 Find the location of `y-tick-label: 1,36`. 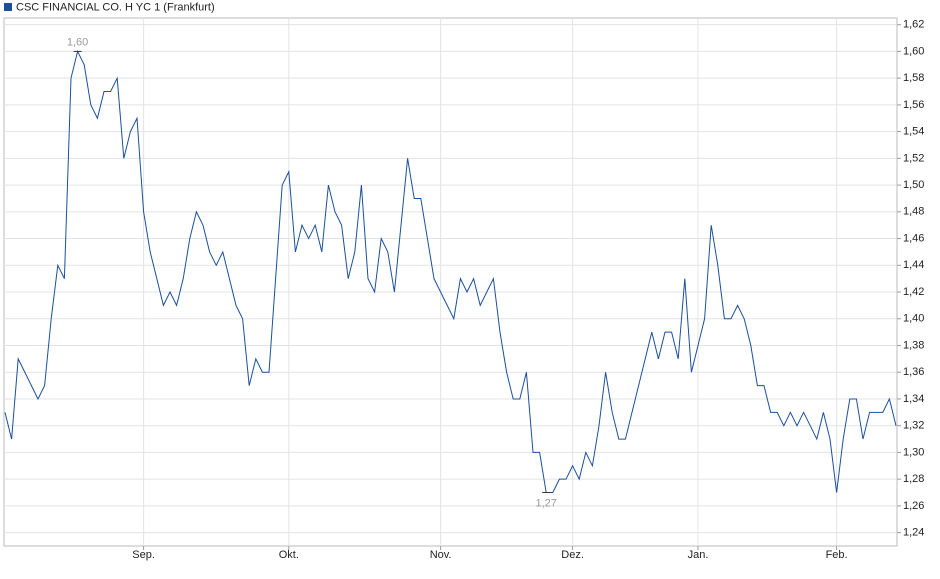

y-tick-label: 1,36 is located at coordinates (913, 372).